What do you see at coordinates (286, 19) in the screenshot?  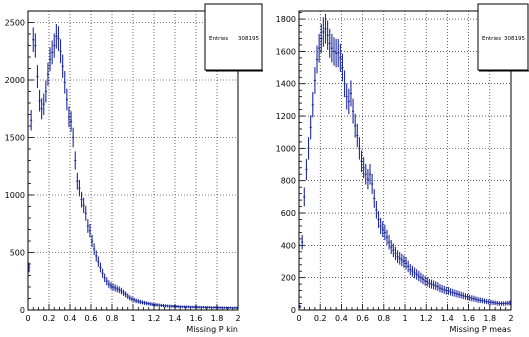 I see `y-tick-label: 1800` at bounding box center [286, 19].